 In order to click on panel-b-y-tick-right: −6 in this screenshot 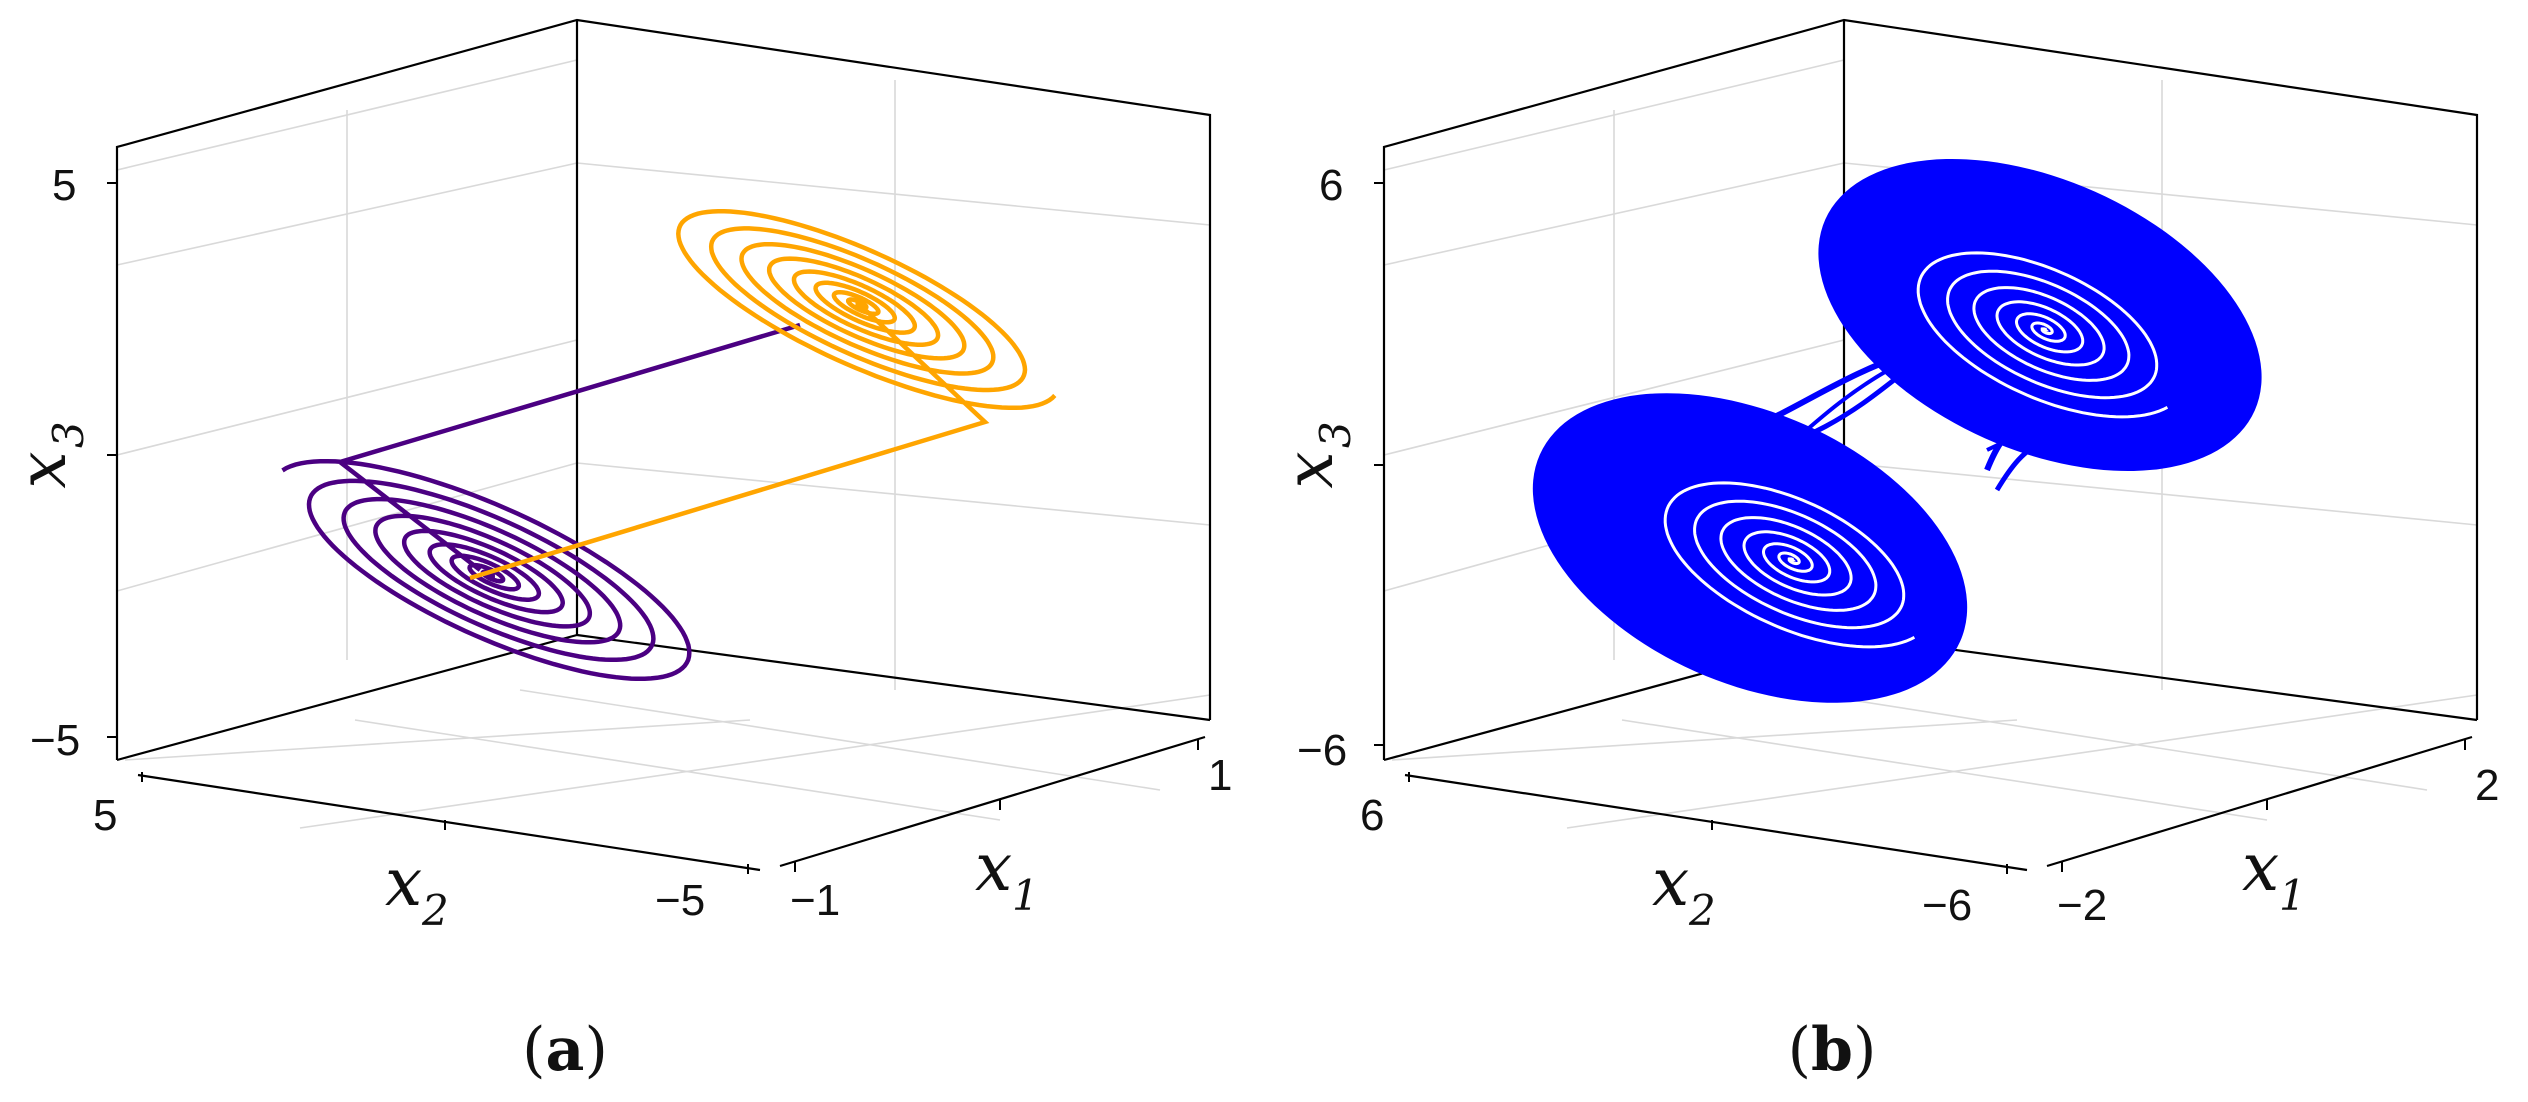, I will do `click(1947, 905)`.